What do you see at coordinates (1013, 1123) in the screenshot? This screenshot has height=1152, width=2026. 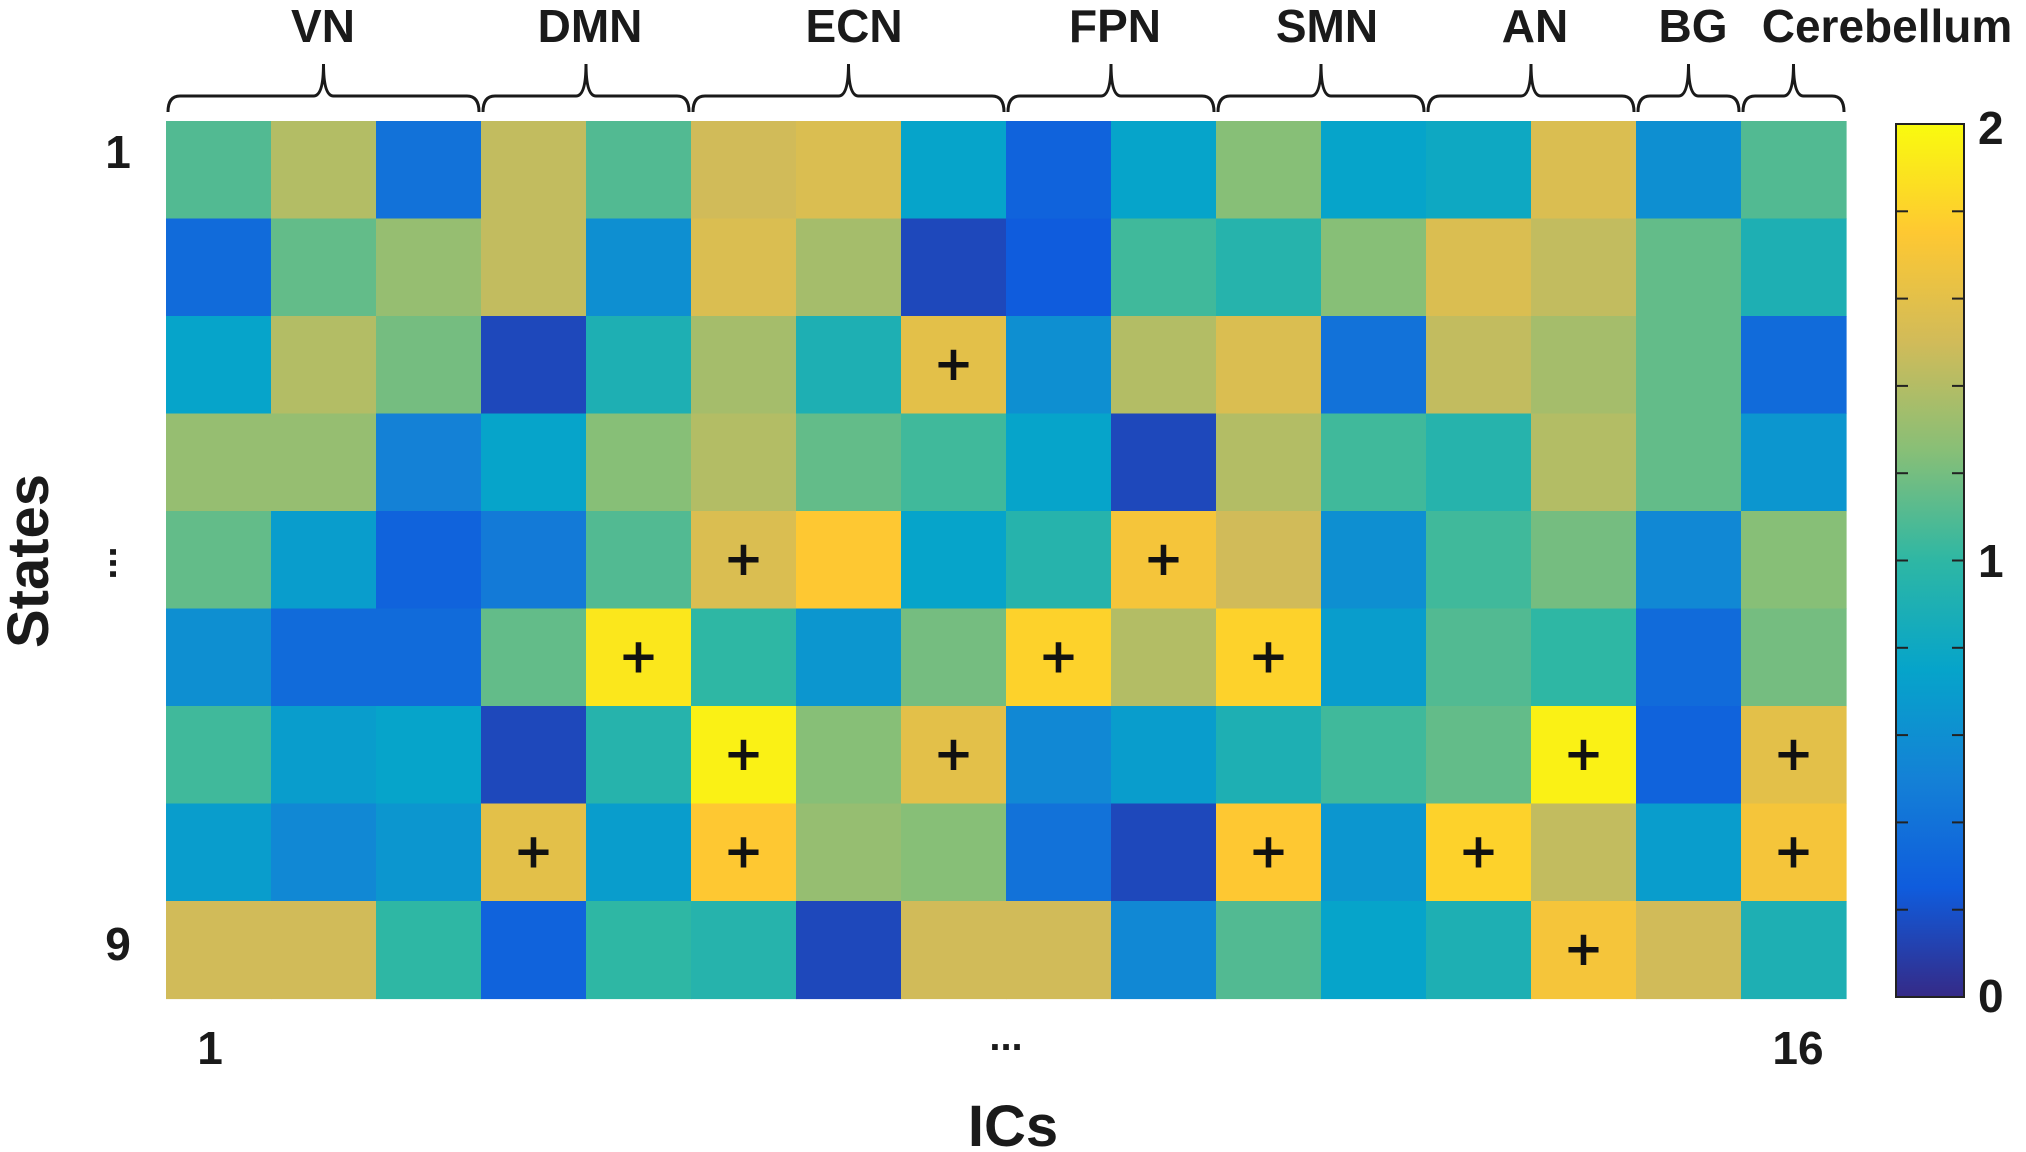 I see `x-axis-label: ICs` at bounding box center [1013, 1123].